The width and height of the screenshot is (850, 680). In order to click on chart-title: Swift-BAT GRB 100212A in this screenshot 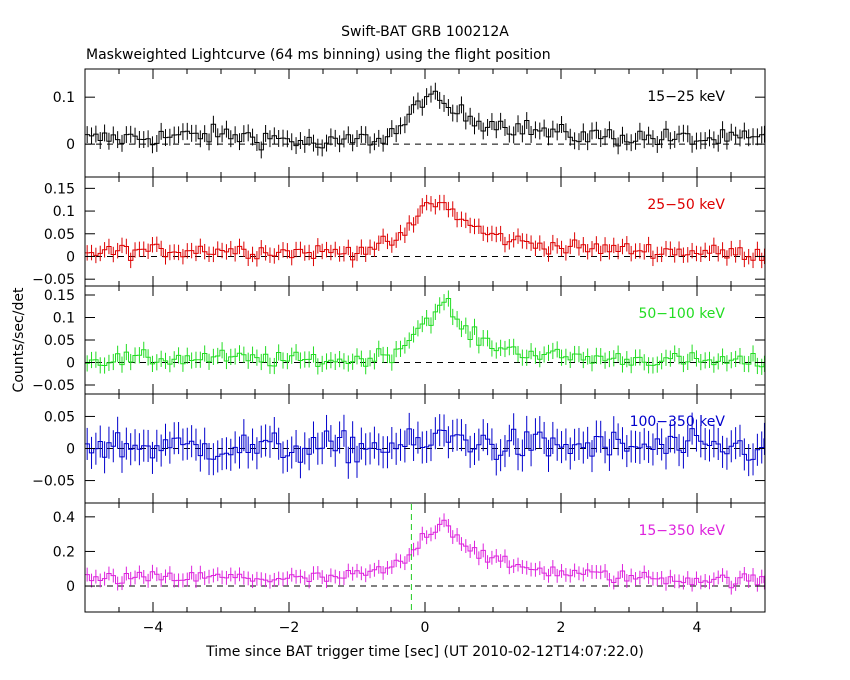, I will do `click(425, 32)`.